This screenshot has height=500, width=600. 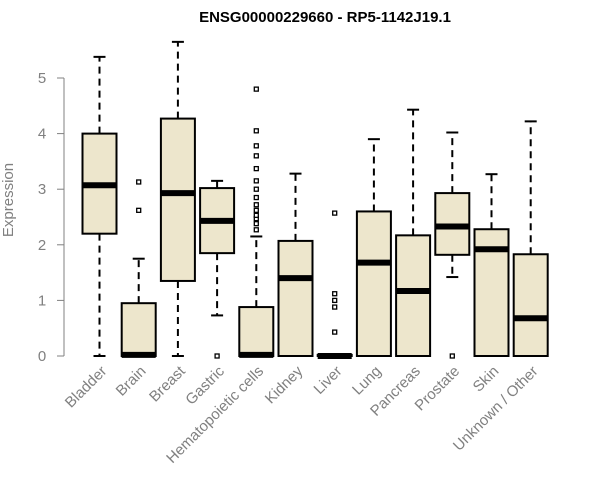 I want to click on x-label-bladder: Bladder, so click(x=86, y=387).